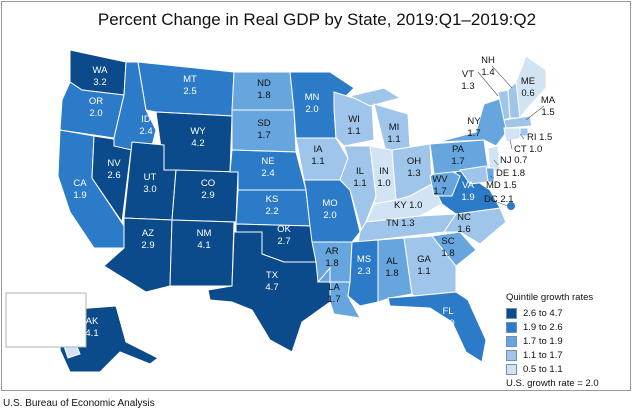 The height and width of the screenshot is (415, 634). I want to click on state-label-wi: WI, so click(354, 119).